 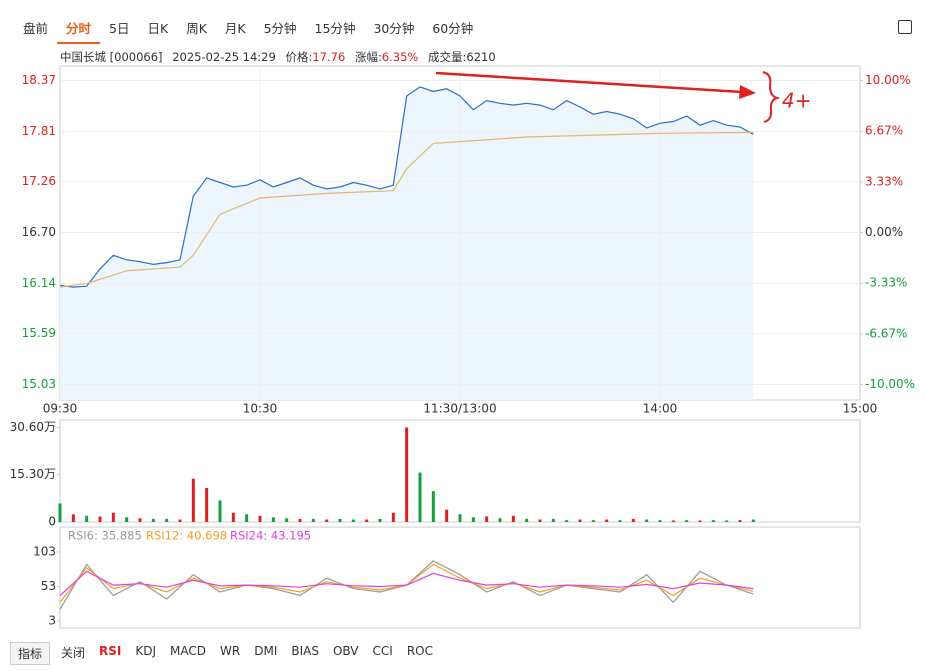 I want to click on y2-tick-label: 10.00%, so click(x=888, y=80).